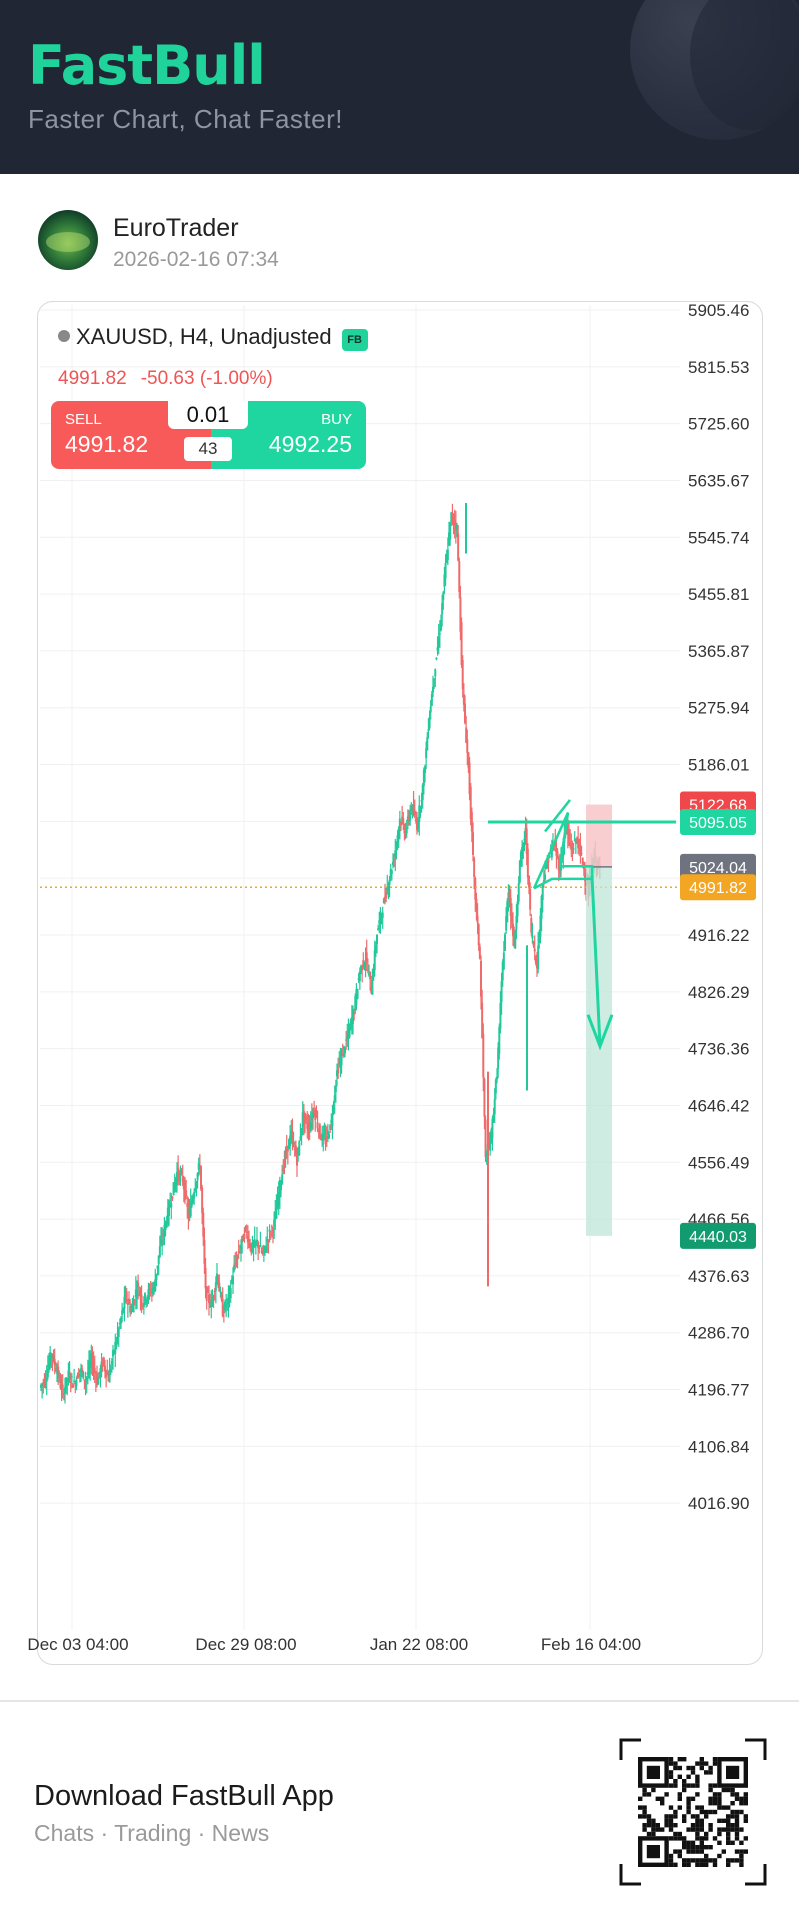 The width and height of the screenshot is (799, 1920). What do you see at coordinates (600, 1032) in the screenshot?
I see `arrow-head` at bounding box center [600, 1032].